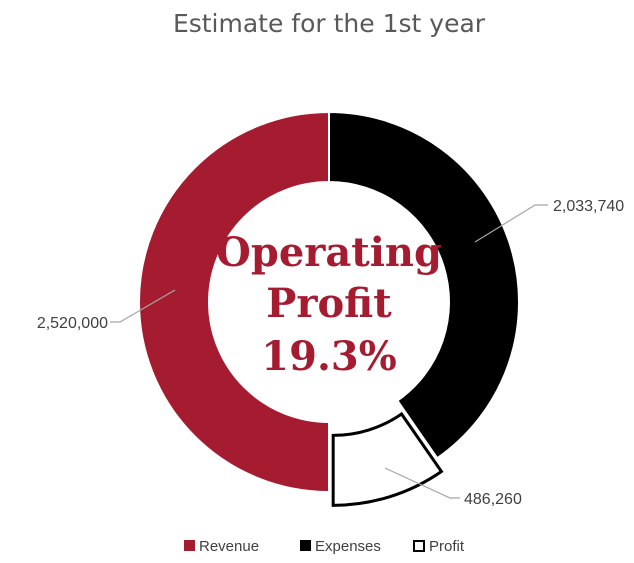  What do you see at coordinates (387, 459) in the screenshot?
I see `slice-profit` at bounding box center [387, 459].